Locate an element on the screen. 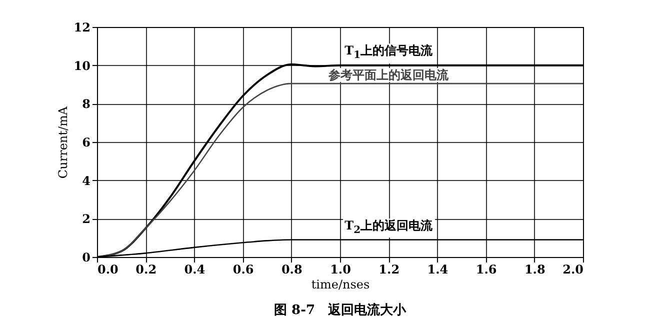 The image size is (645, 324). y-tick-label: 2 is located at coordinates (86, 219).